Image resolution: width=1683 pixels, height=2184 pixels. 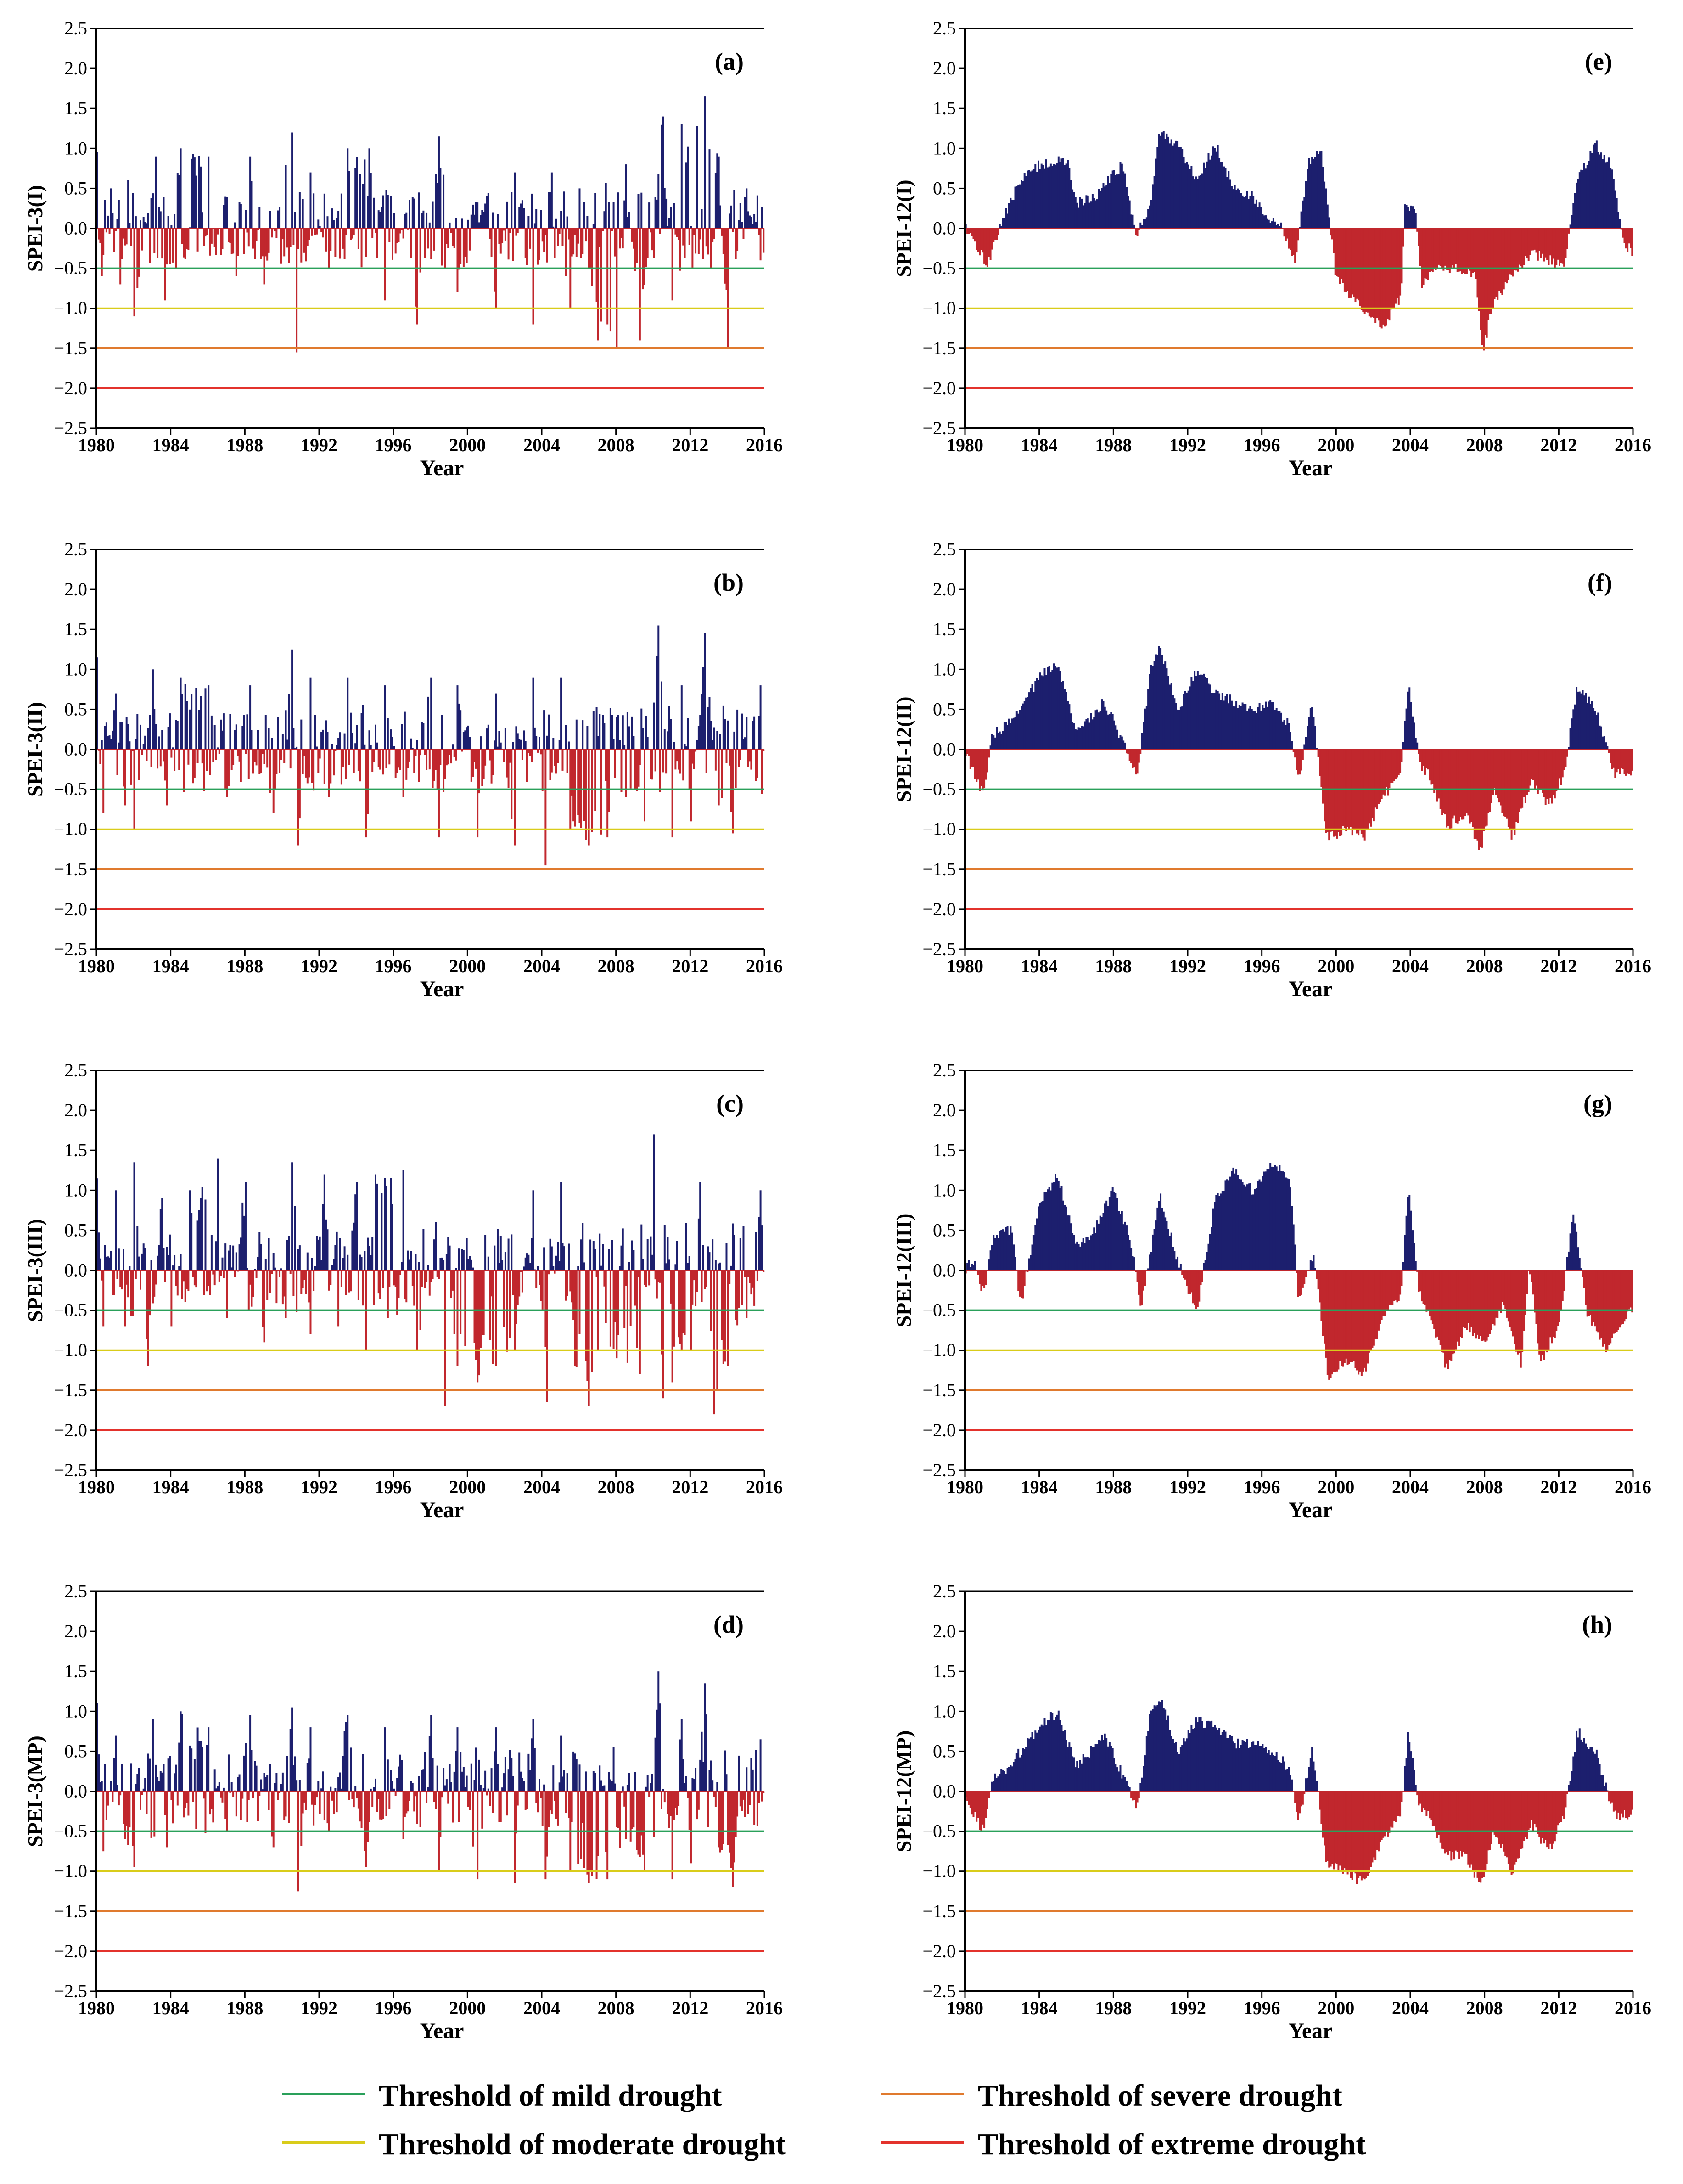 What do you see at coordinates (939, 1430) in the screenshot?
I see `y-tick-label: −2.0` at bounding box center [939, 1430].